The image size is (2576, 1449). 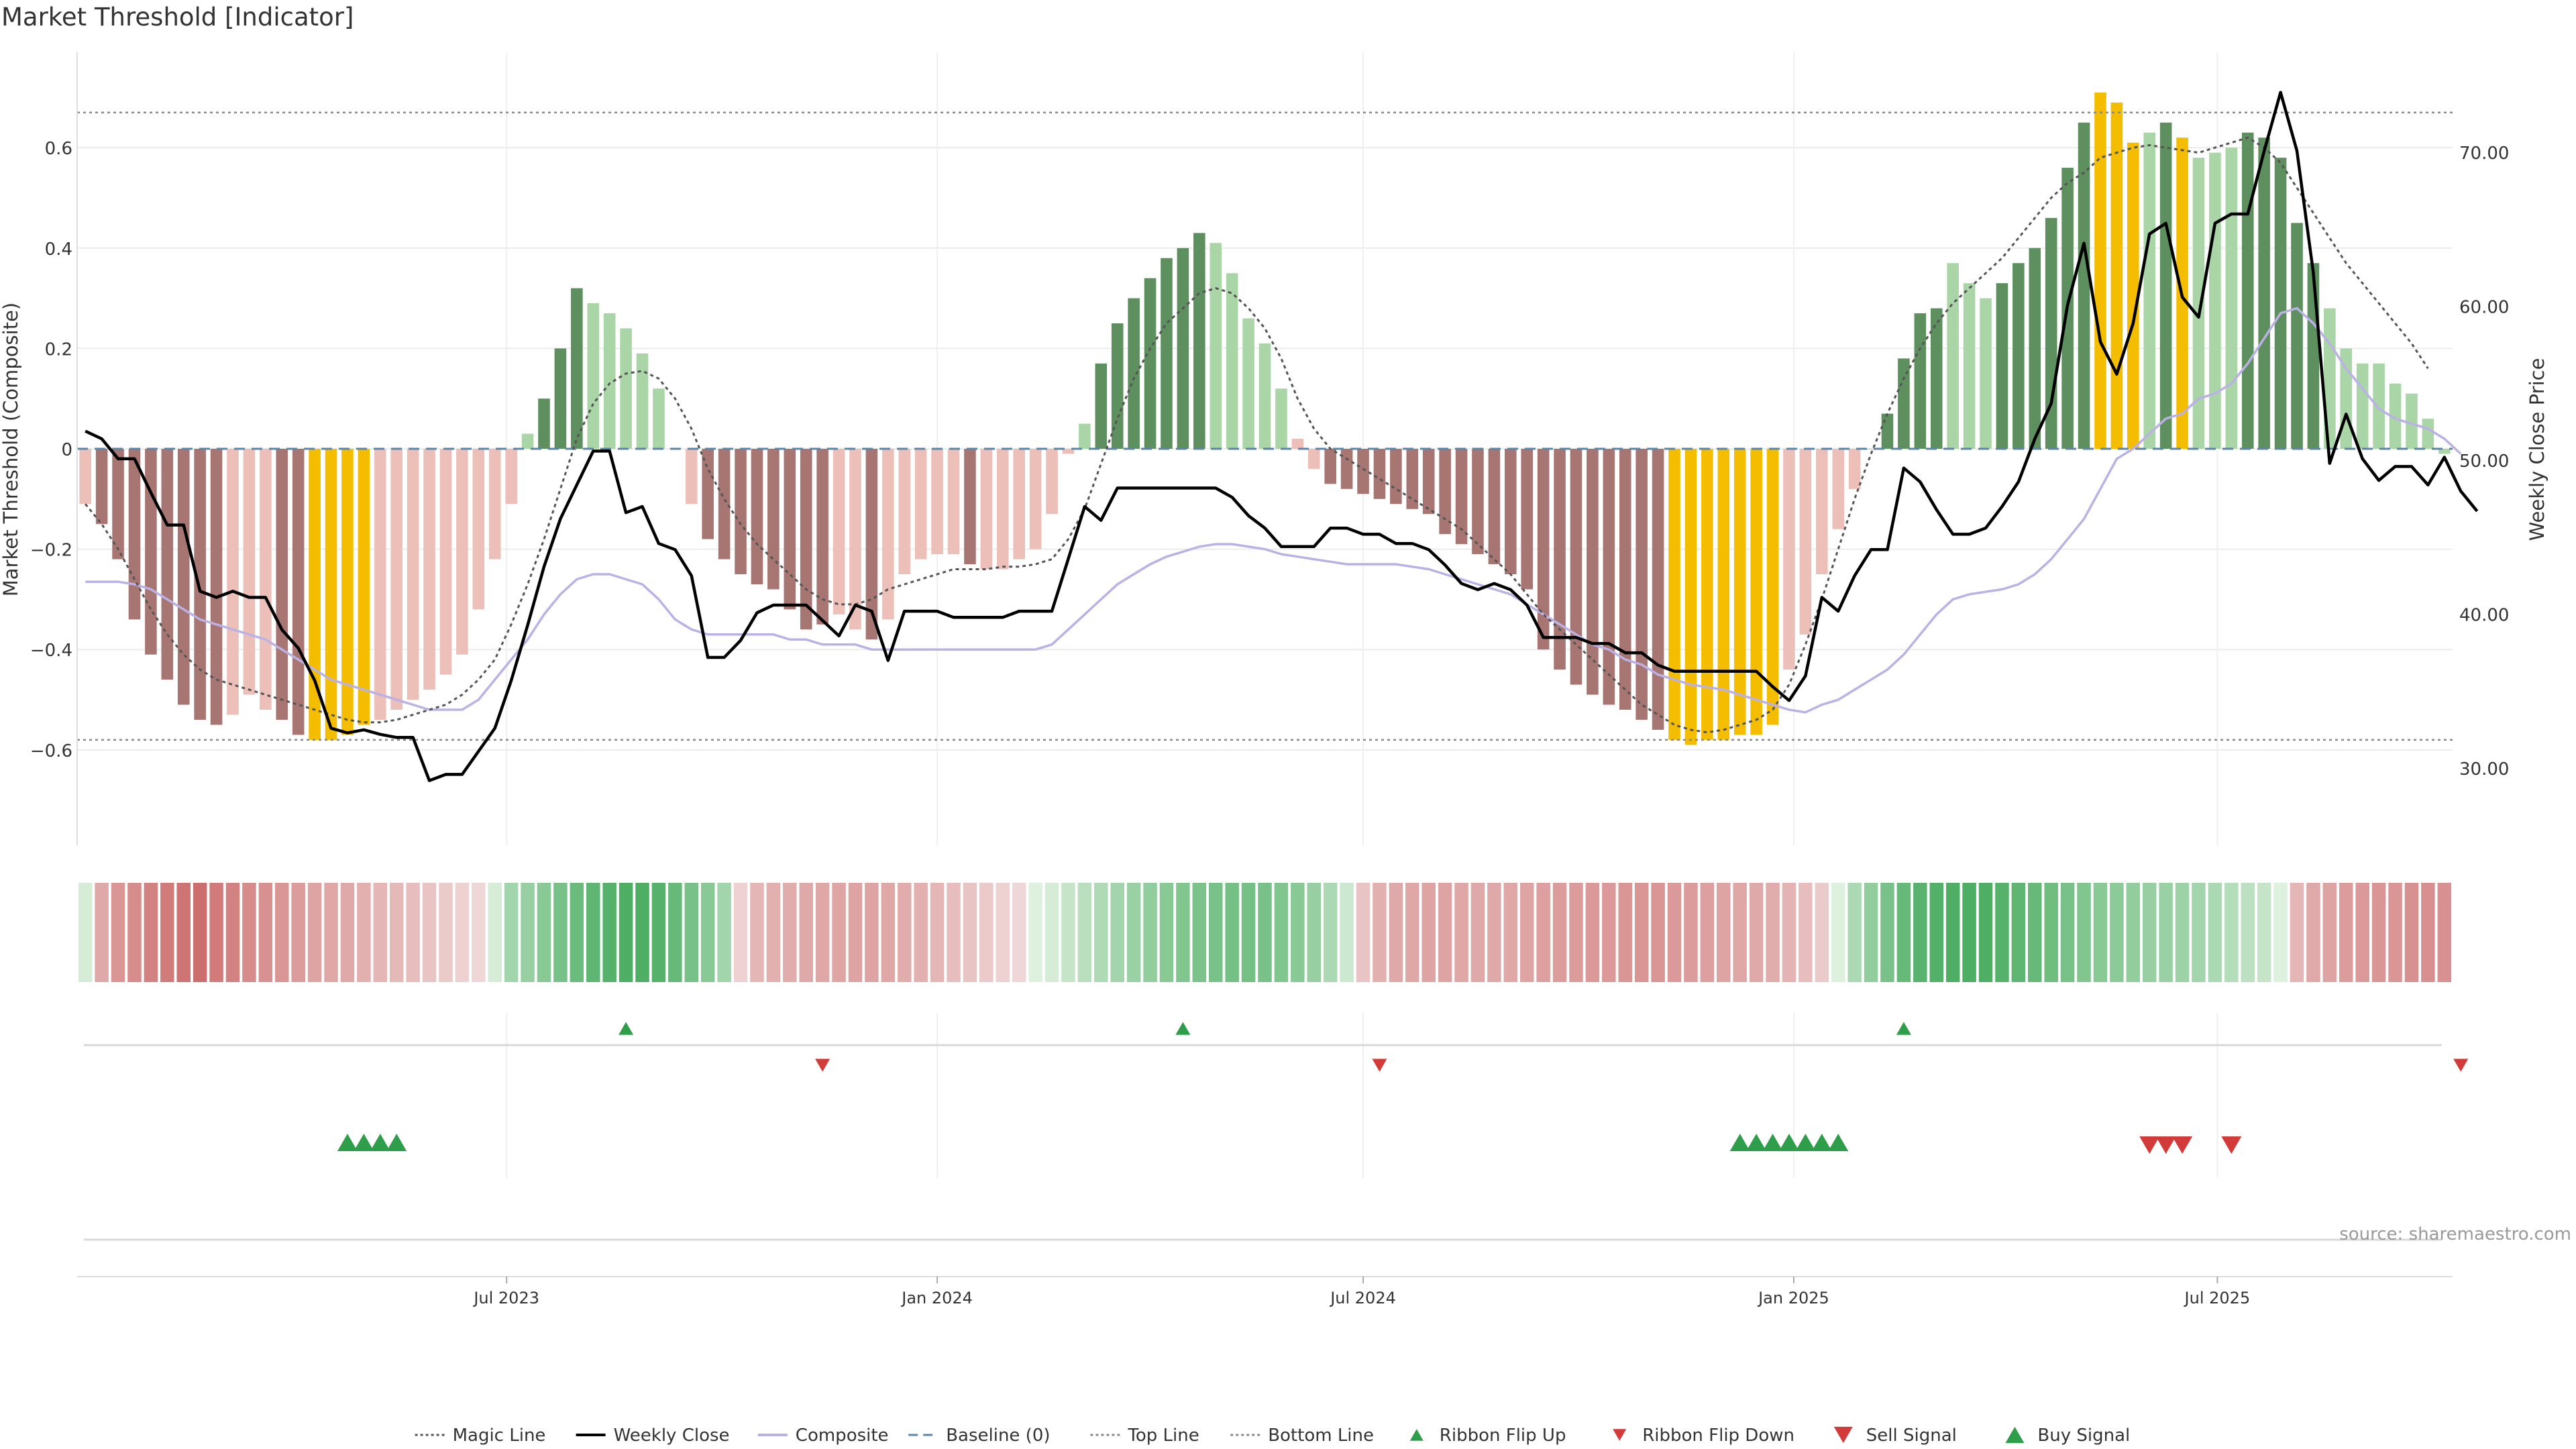 I want to click on legend-item: Weekly Close, so click(x=653, y=1436).